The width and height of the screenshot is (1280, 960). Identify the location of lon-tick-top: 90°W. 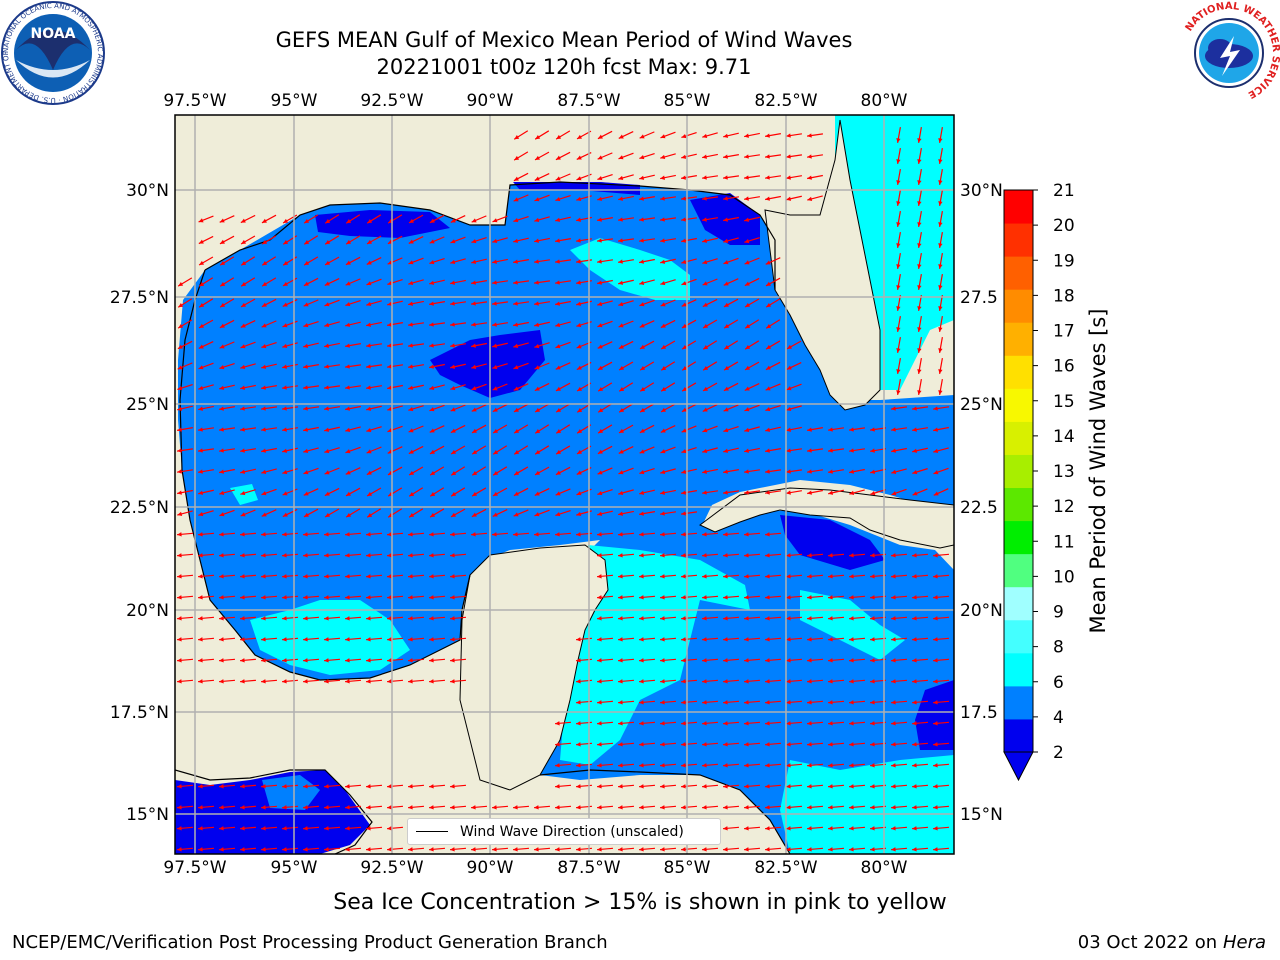
(490, 101).